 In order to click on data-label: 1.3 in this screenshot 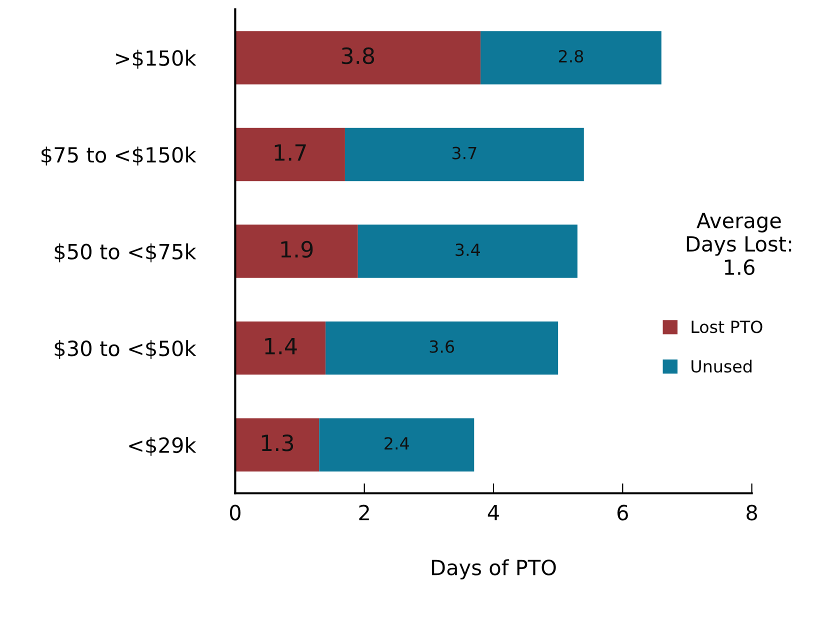, I will do `click(278, 443)`.